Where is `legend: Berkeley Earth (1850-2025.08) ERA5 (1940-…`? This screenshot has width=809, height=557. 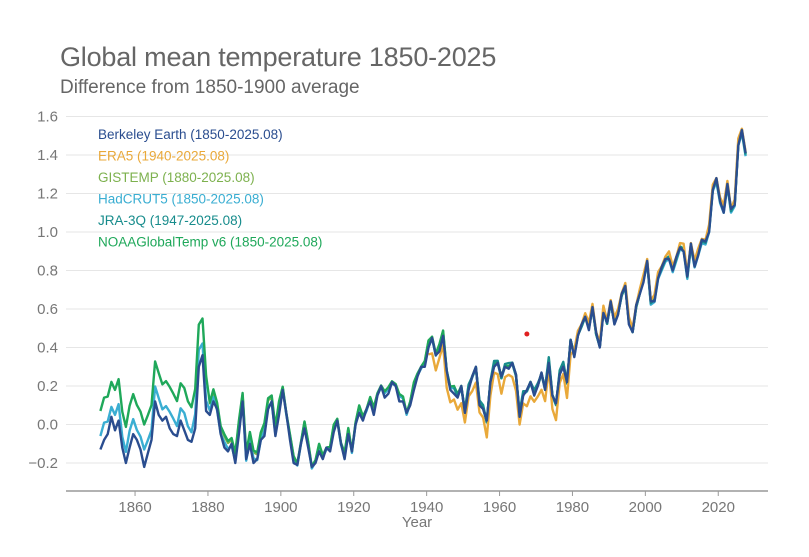 legend: Berkeley Earth (1850-2025.08) ERA5 (1940-… is located at coordinates (210, 188).